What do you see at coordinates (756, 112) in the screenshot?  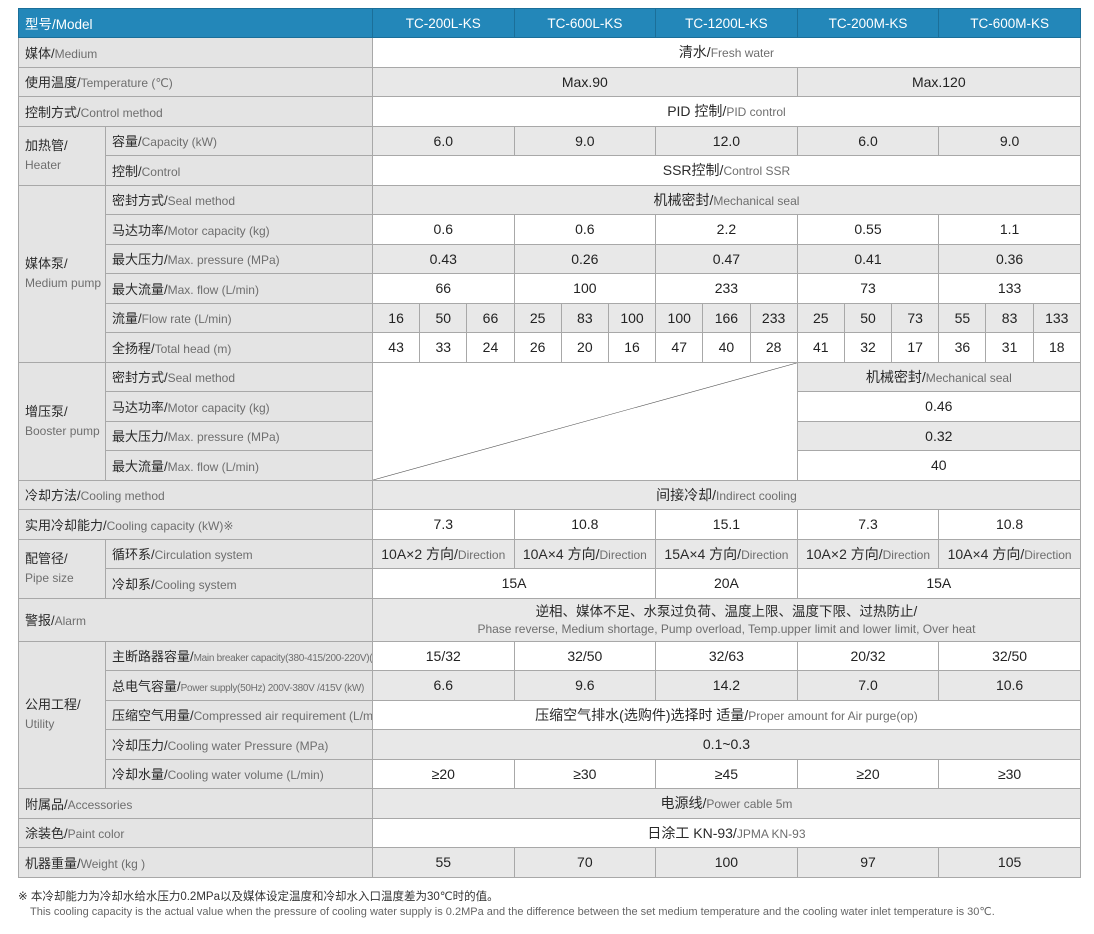 I see `value-en: PID control` at bounding box center [756, 112].